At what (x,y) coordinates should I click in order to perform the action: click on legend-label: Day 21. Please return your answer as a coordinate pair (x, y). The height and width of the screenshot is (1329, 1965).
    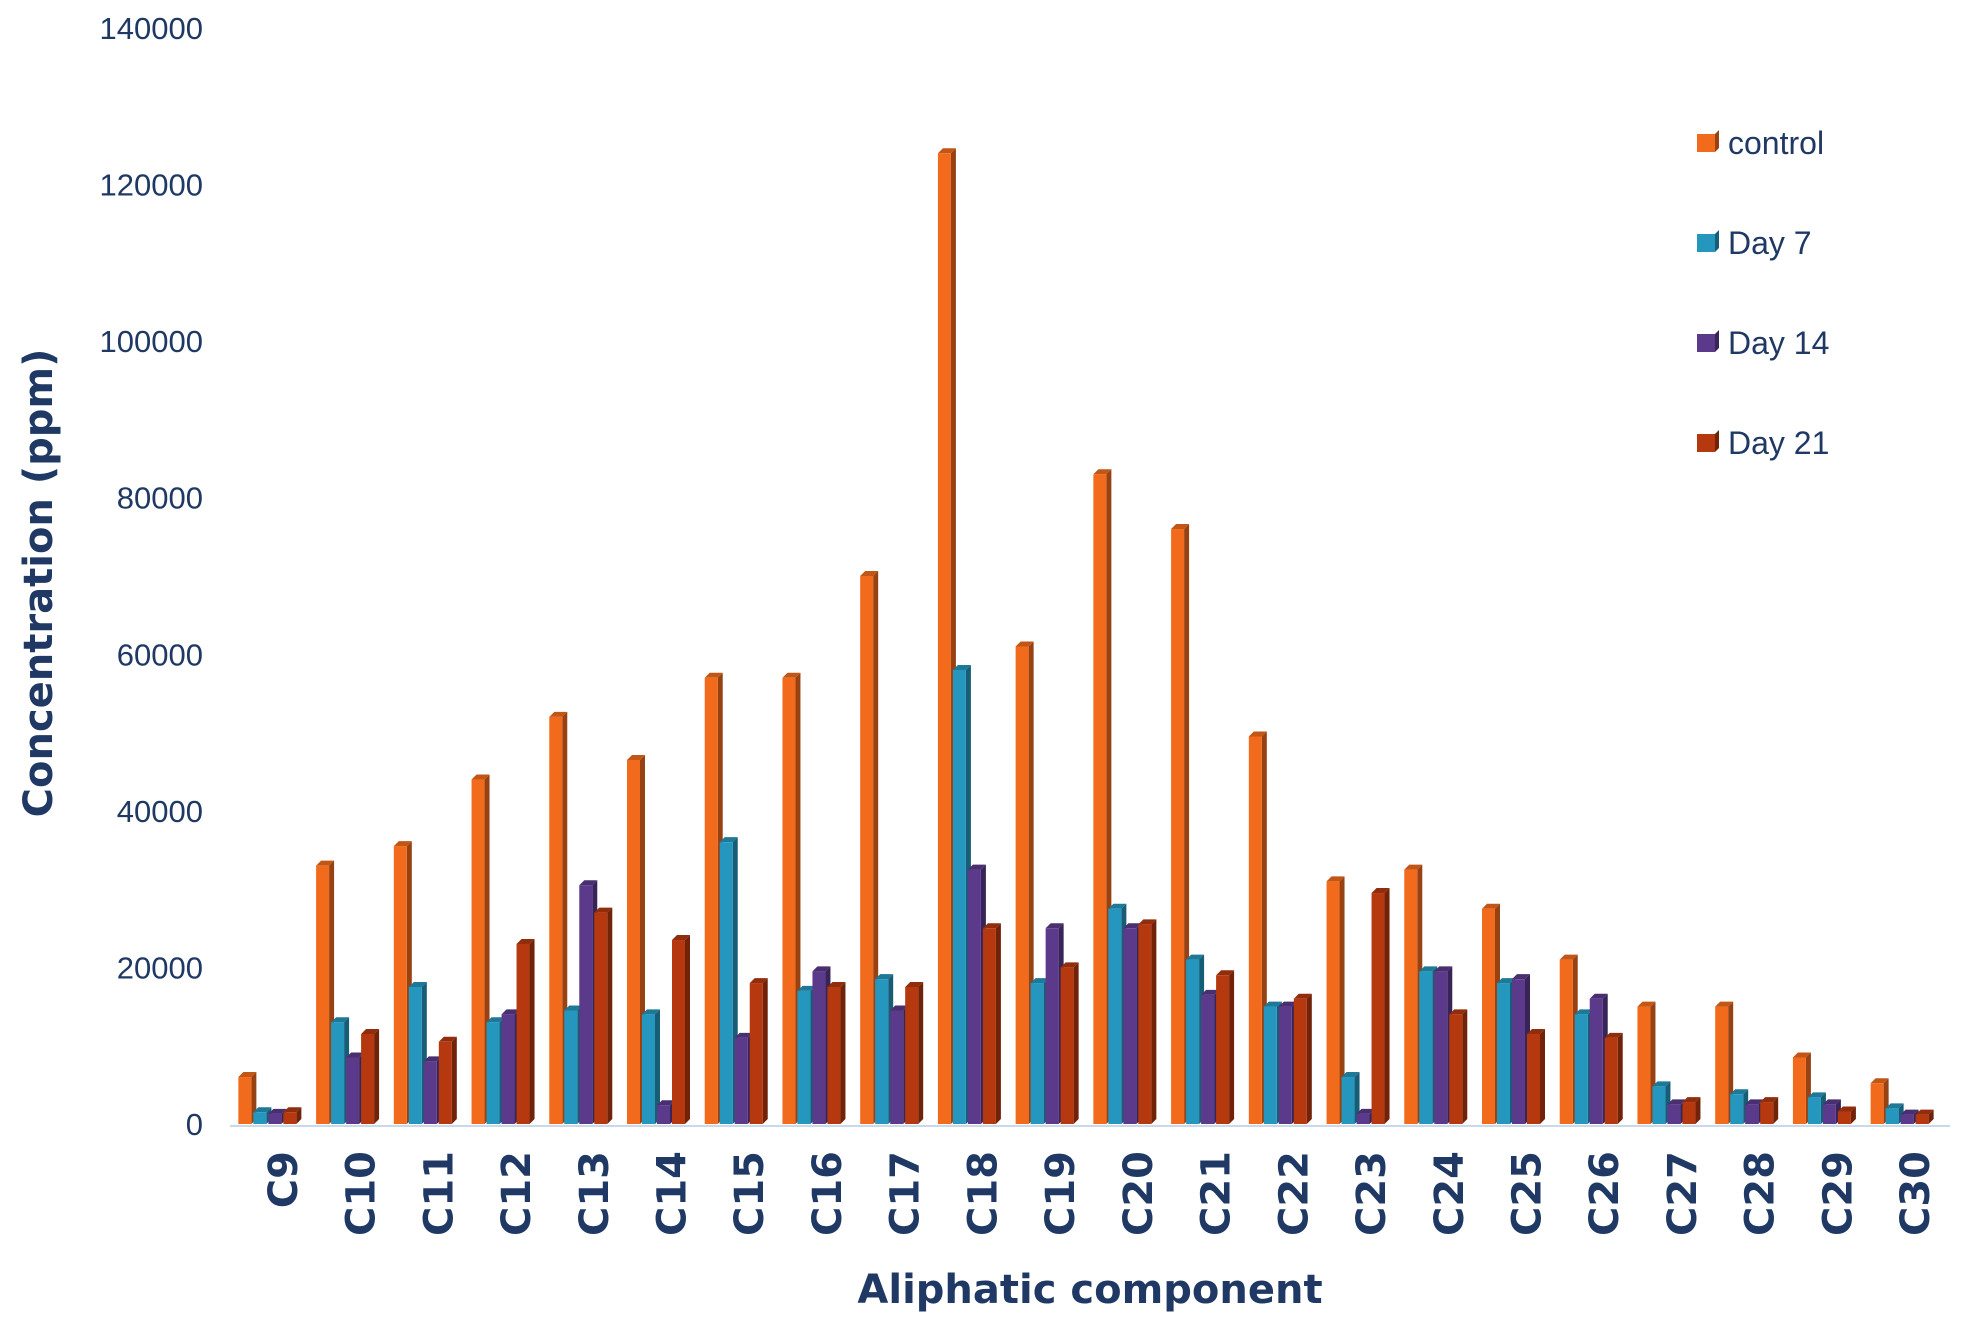
    Looking at the image, I should click on (1778, 443).